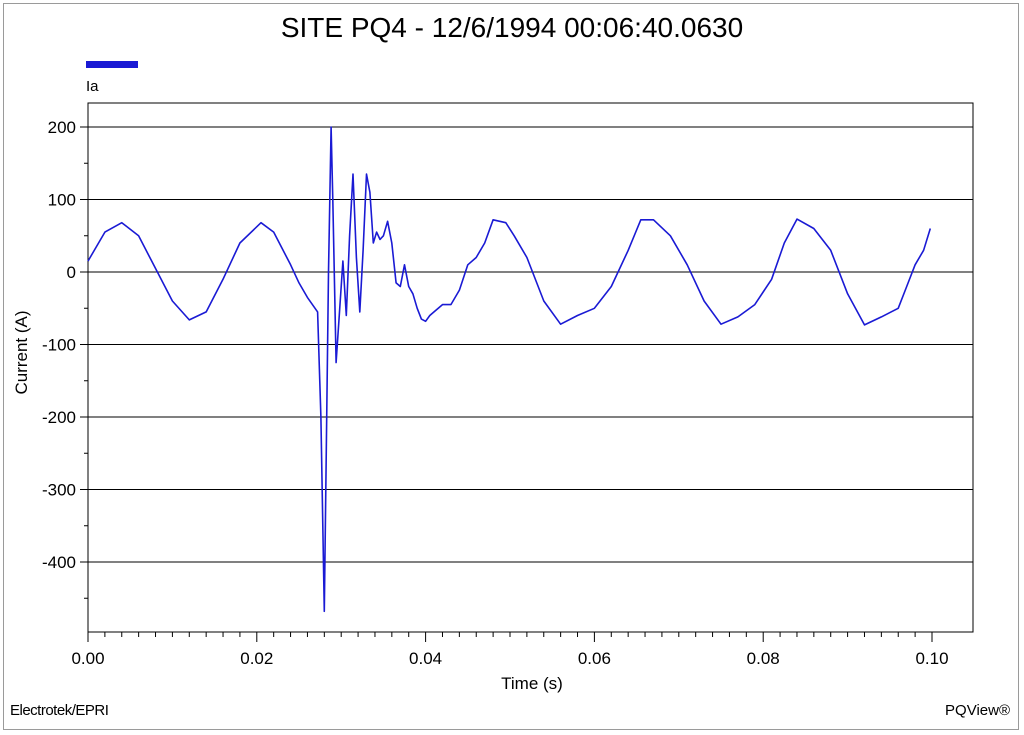 The width and height of the screenshot is (1024, 735). I want to click on y-tick-label: -300, so click(59, 490).